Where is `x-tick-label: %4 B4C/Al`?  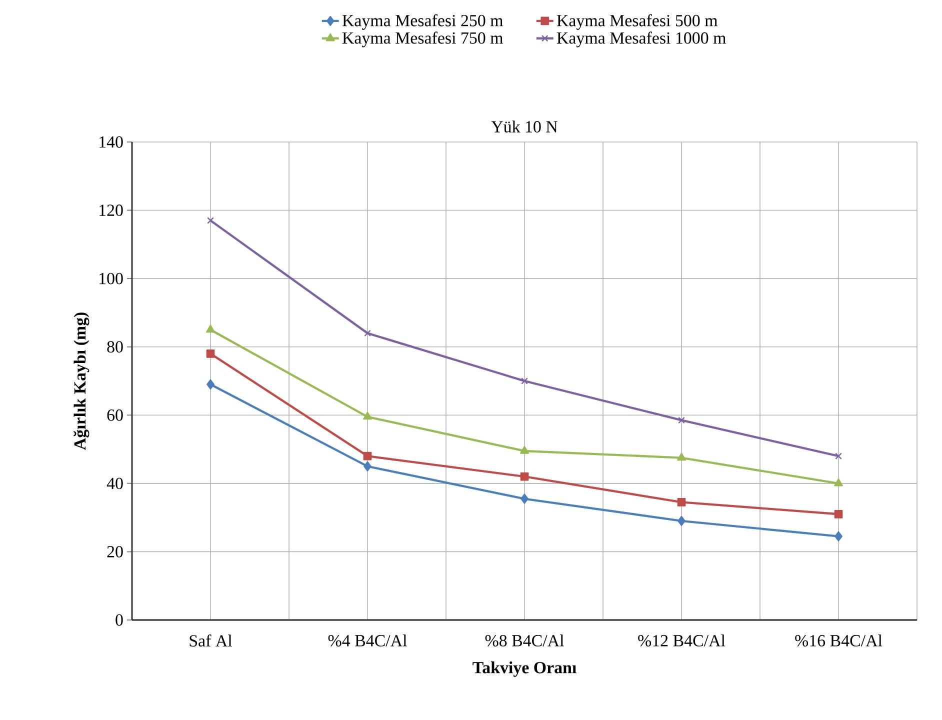 x-tick-label: %4 B4C/Al is located at coordinates (367, 640).